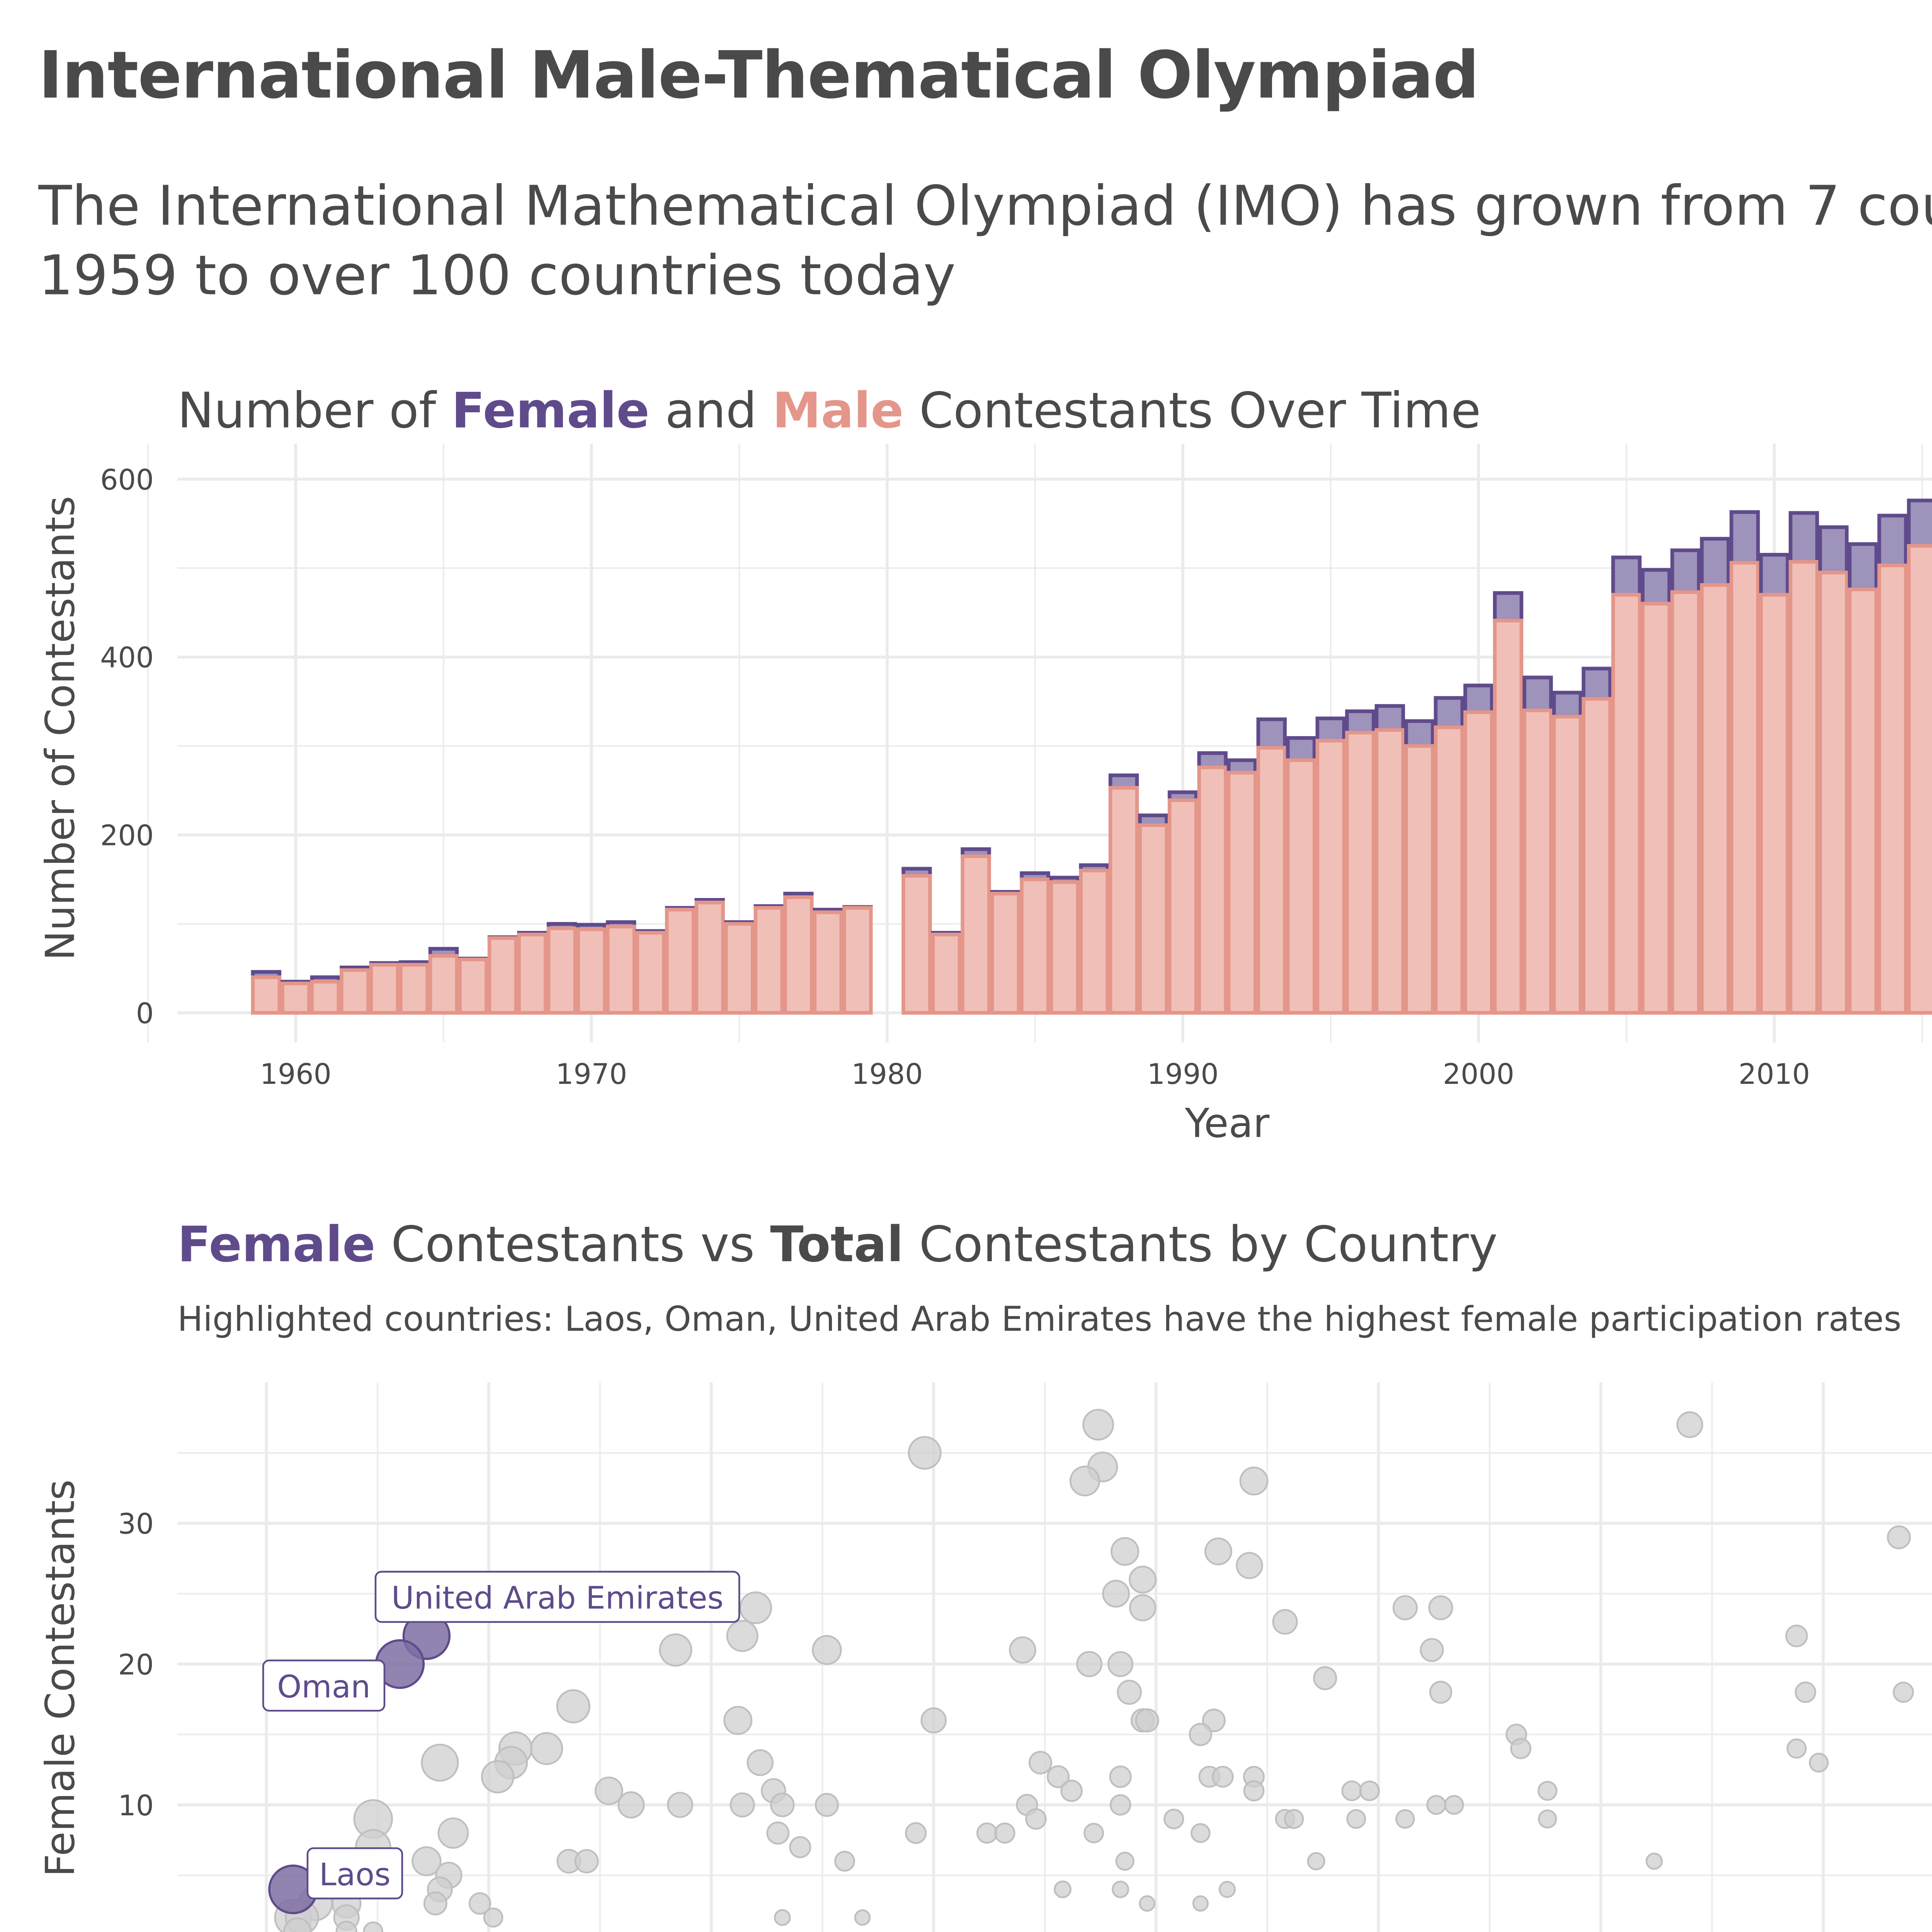 This screenshot has width=1932, height=1932. Describe the element at coordinates (296, 1074) in the screenshot. I see `x-tick-label: 1960` at that location.